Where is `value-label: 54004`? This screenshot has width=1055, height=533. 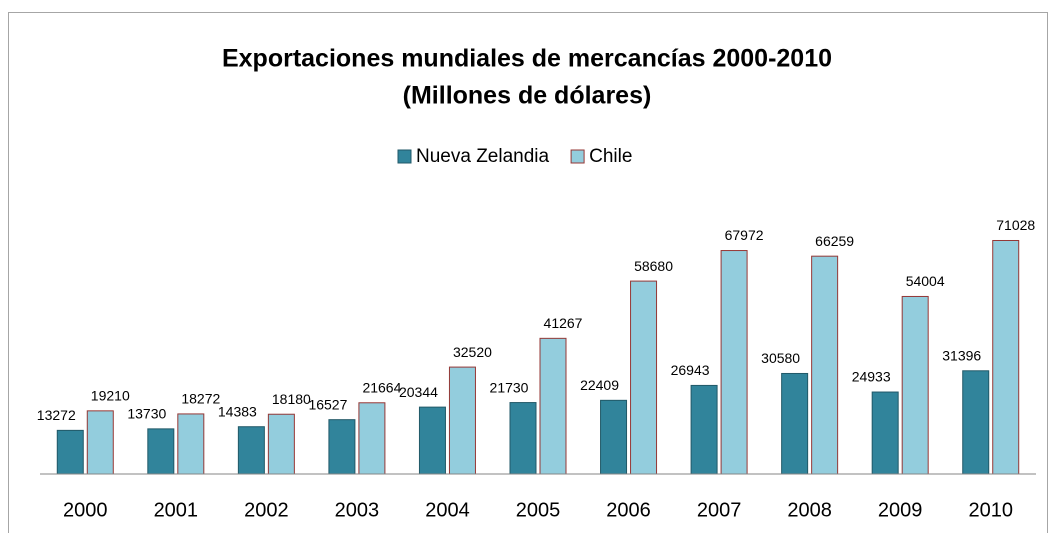 value-label: 54004 is located at coordinates (925, 281).